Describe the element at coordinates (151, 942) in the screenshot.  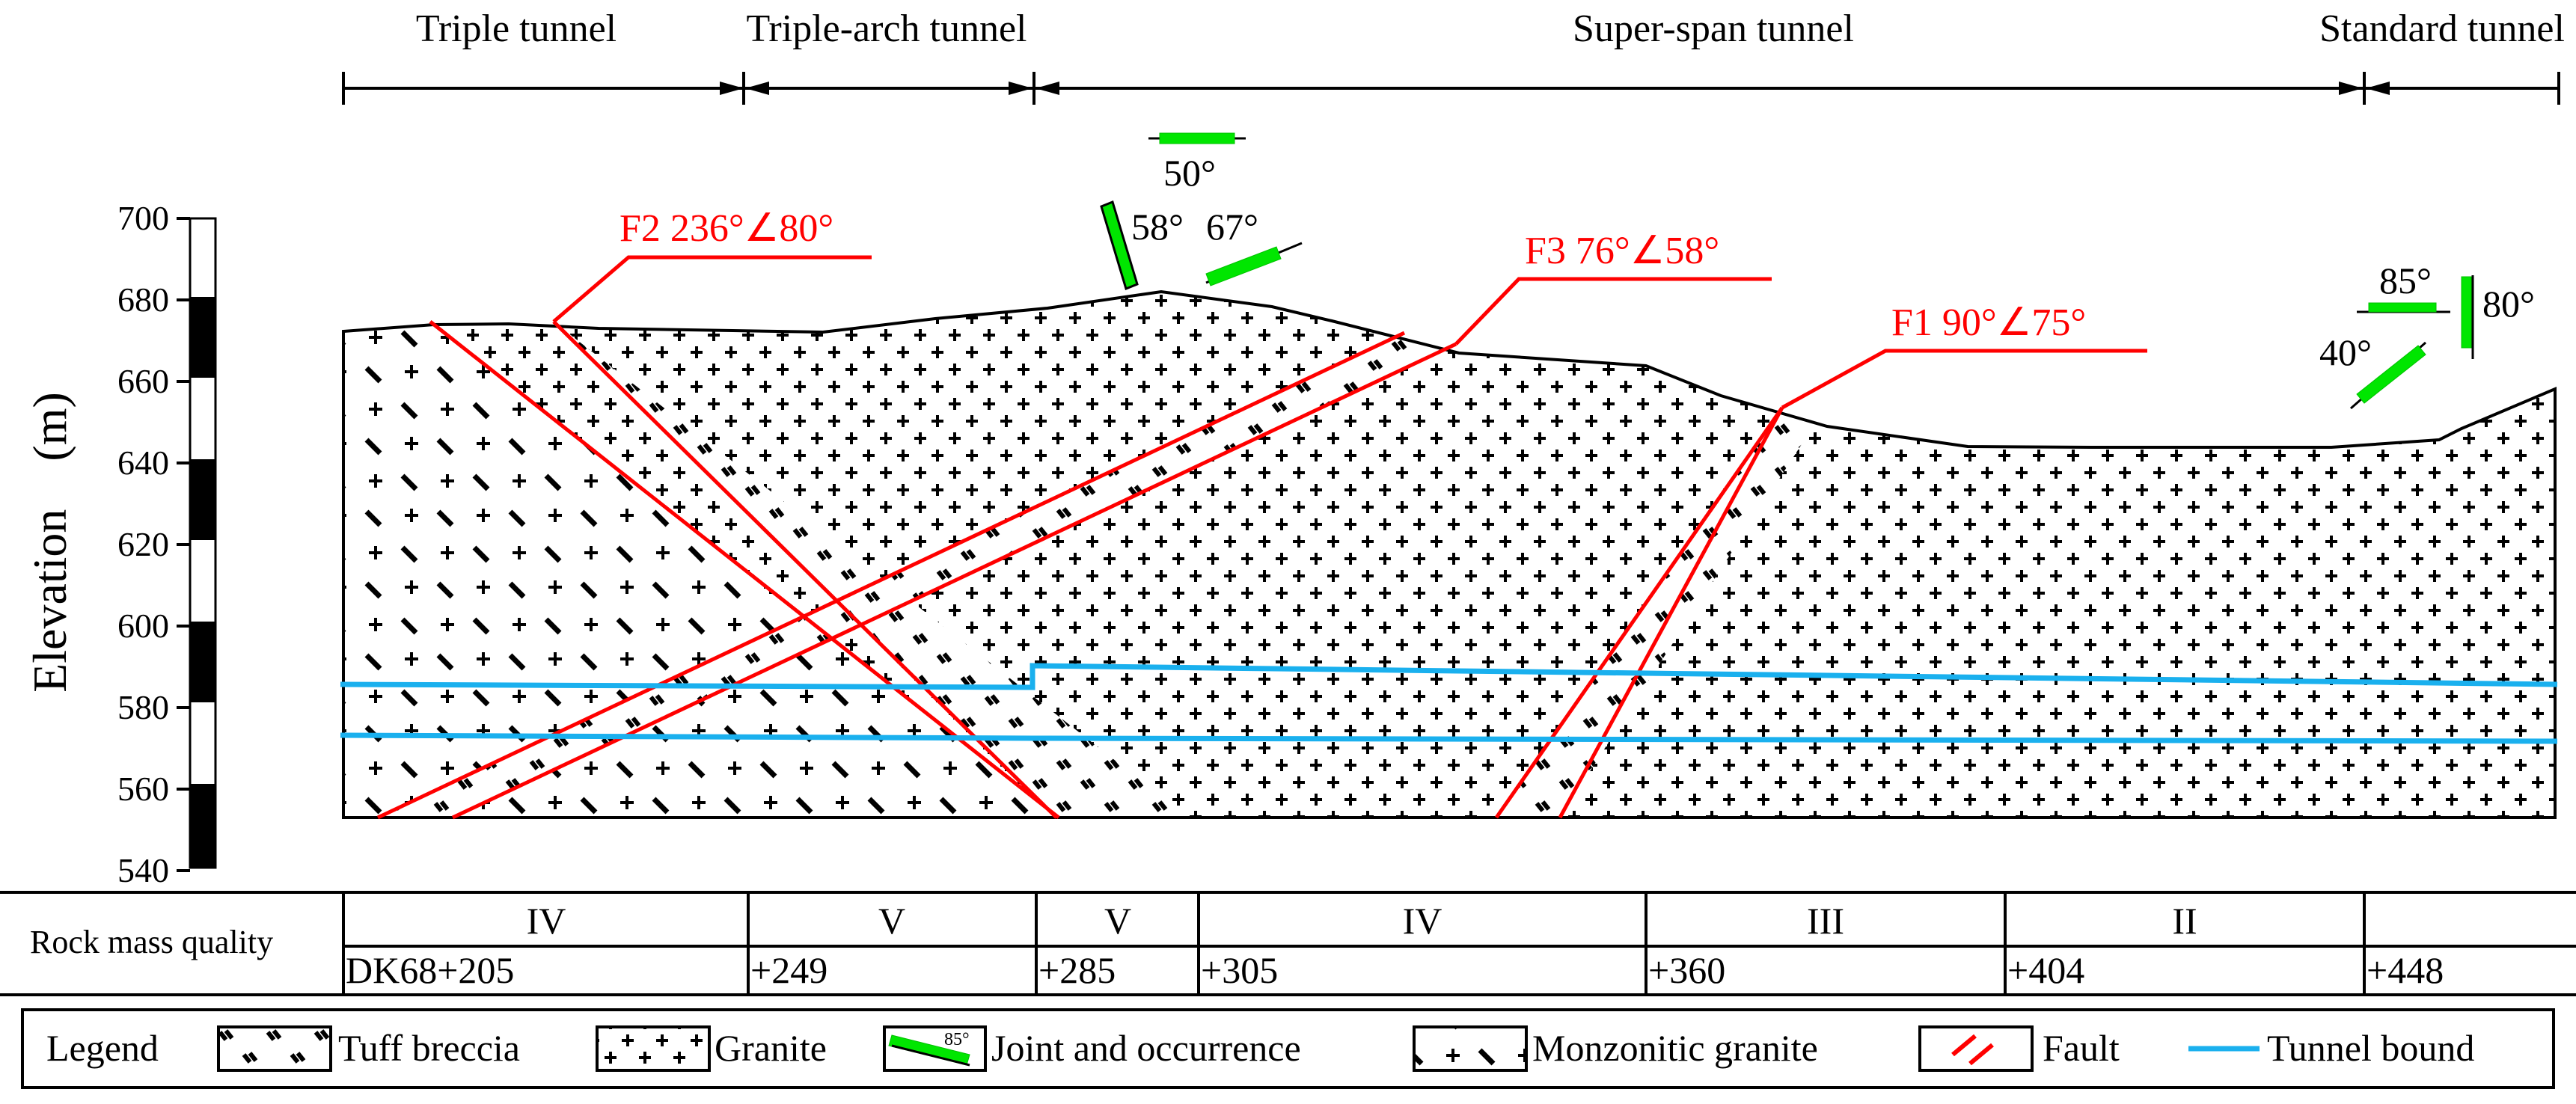
I see `rock-mass-quality-label: Rock mass quality` at that location.